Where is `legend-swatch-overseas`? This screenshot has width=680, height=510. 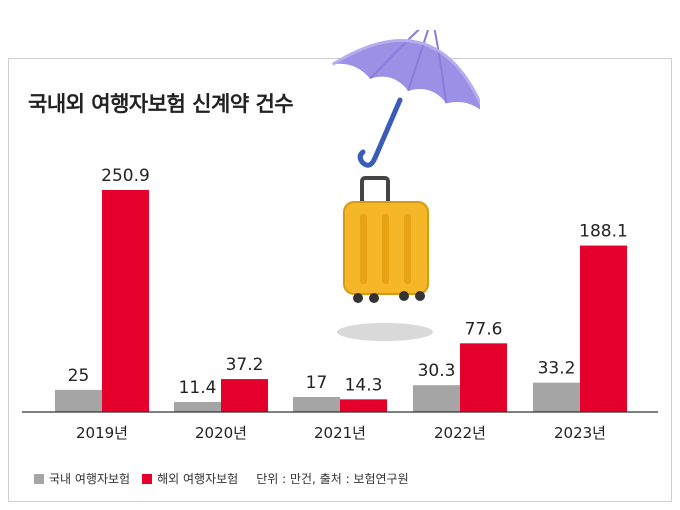 legend-swatch-overseas is located at coordinates (147, 478).